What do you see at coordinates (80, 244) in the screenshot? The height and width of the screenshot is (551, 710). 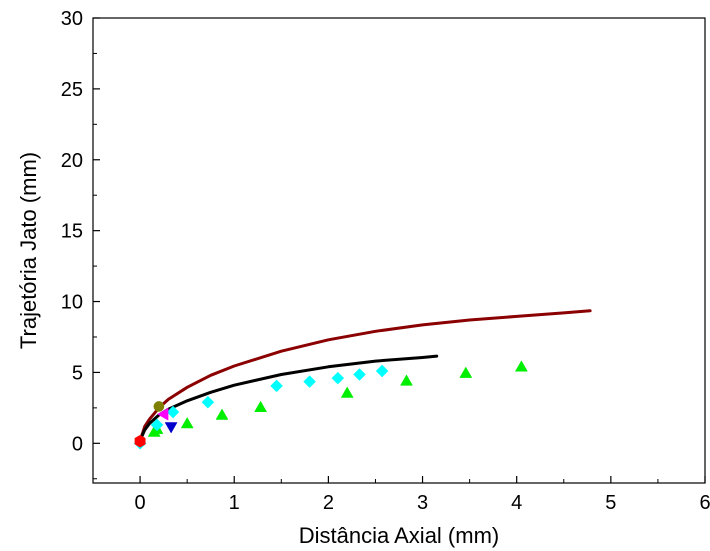 I see `y-axis: 0 5 10 15 20 25 30` at bounding box center [80, 244].